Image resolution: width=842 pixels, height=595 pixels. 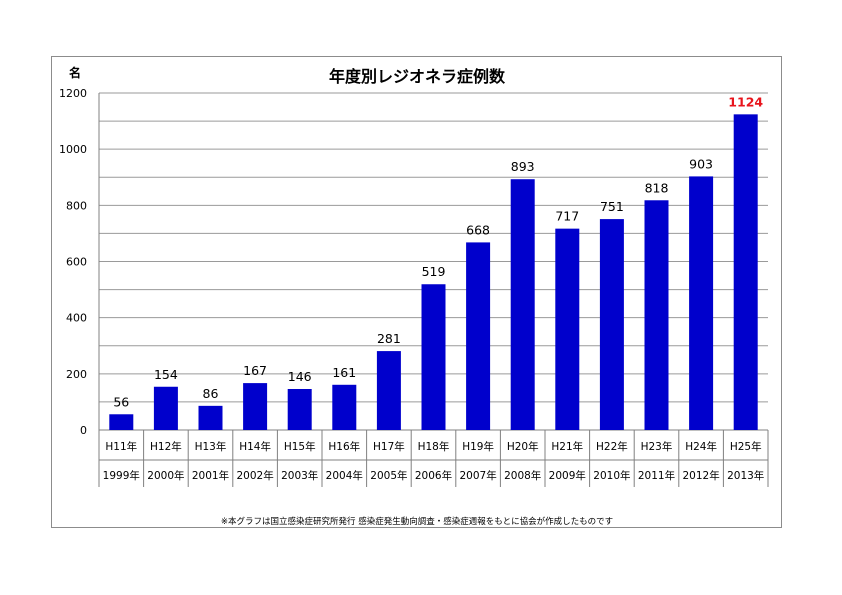 What do you see at coordinates (611, 475) in the screenshot?
I see `x-tick-label-year: 2010年` at bounding box center [611, 475].